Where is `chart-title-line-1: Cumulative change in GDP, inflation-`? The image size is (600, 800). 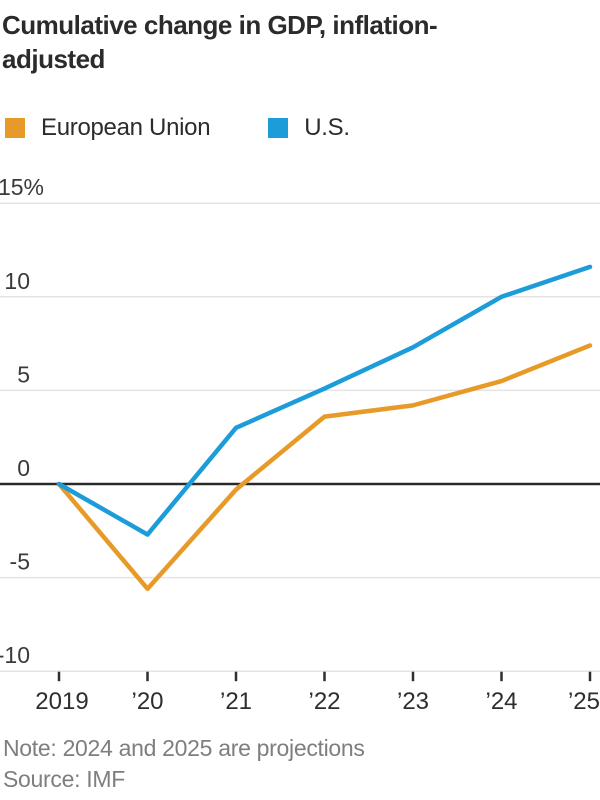
chart-title-line-1: Cumulative change in GDP, inflation- is located at coordinates (220, 25).